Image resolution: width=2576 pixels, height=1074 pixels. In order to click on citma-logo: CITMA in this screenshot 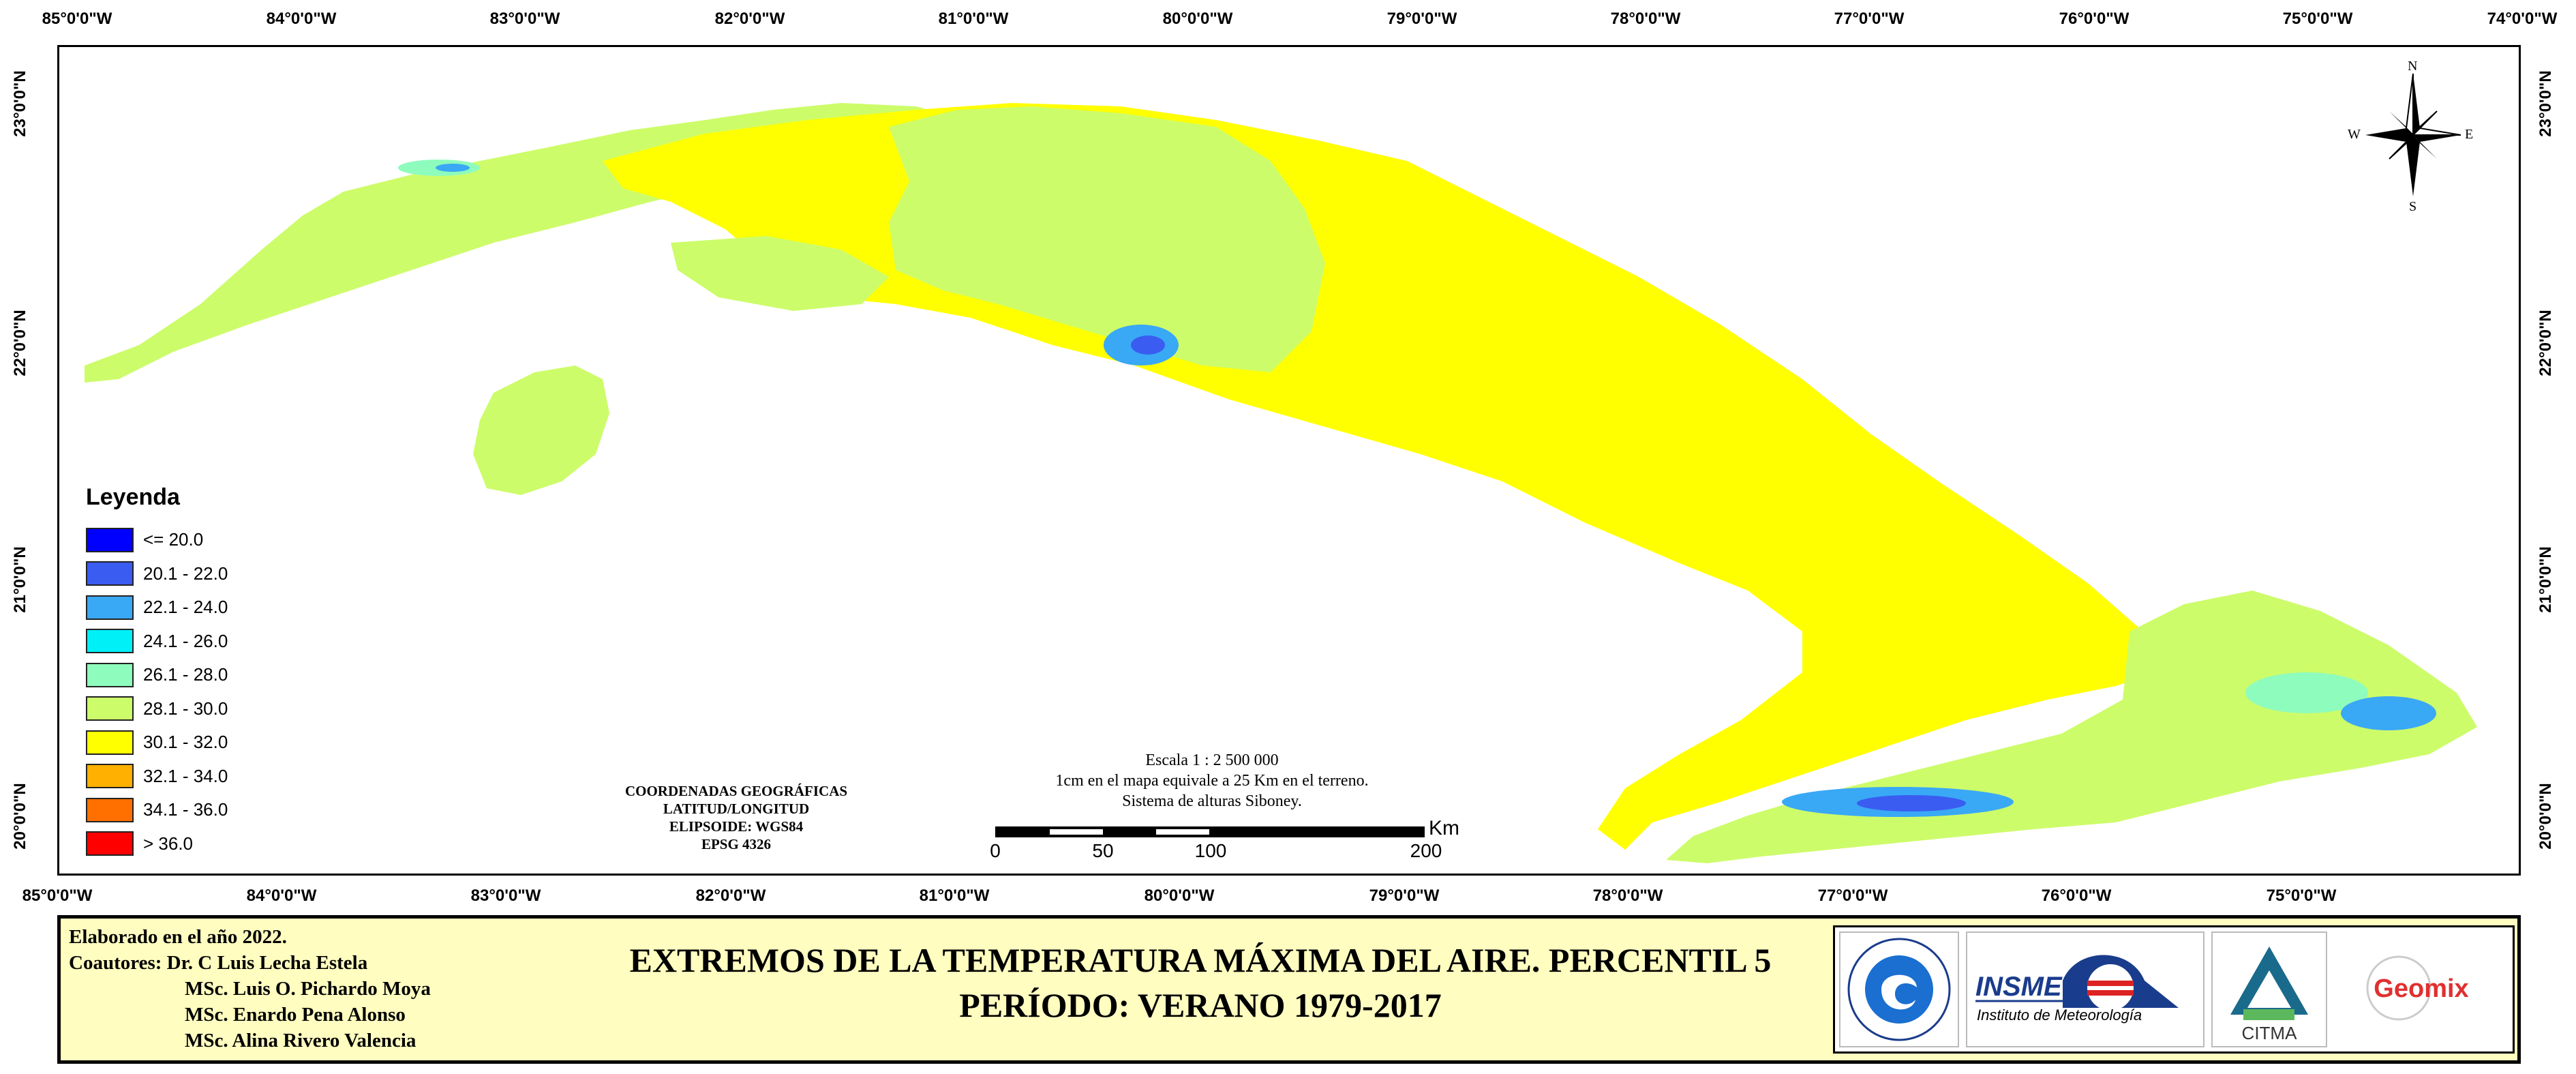, I will do `click(2269, 989)`.